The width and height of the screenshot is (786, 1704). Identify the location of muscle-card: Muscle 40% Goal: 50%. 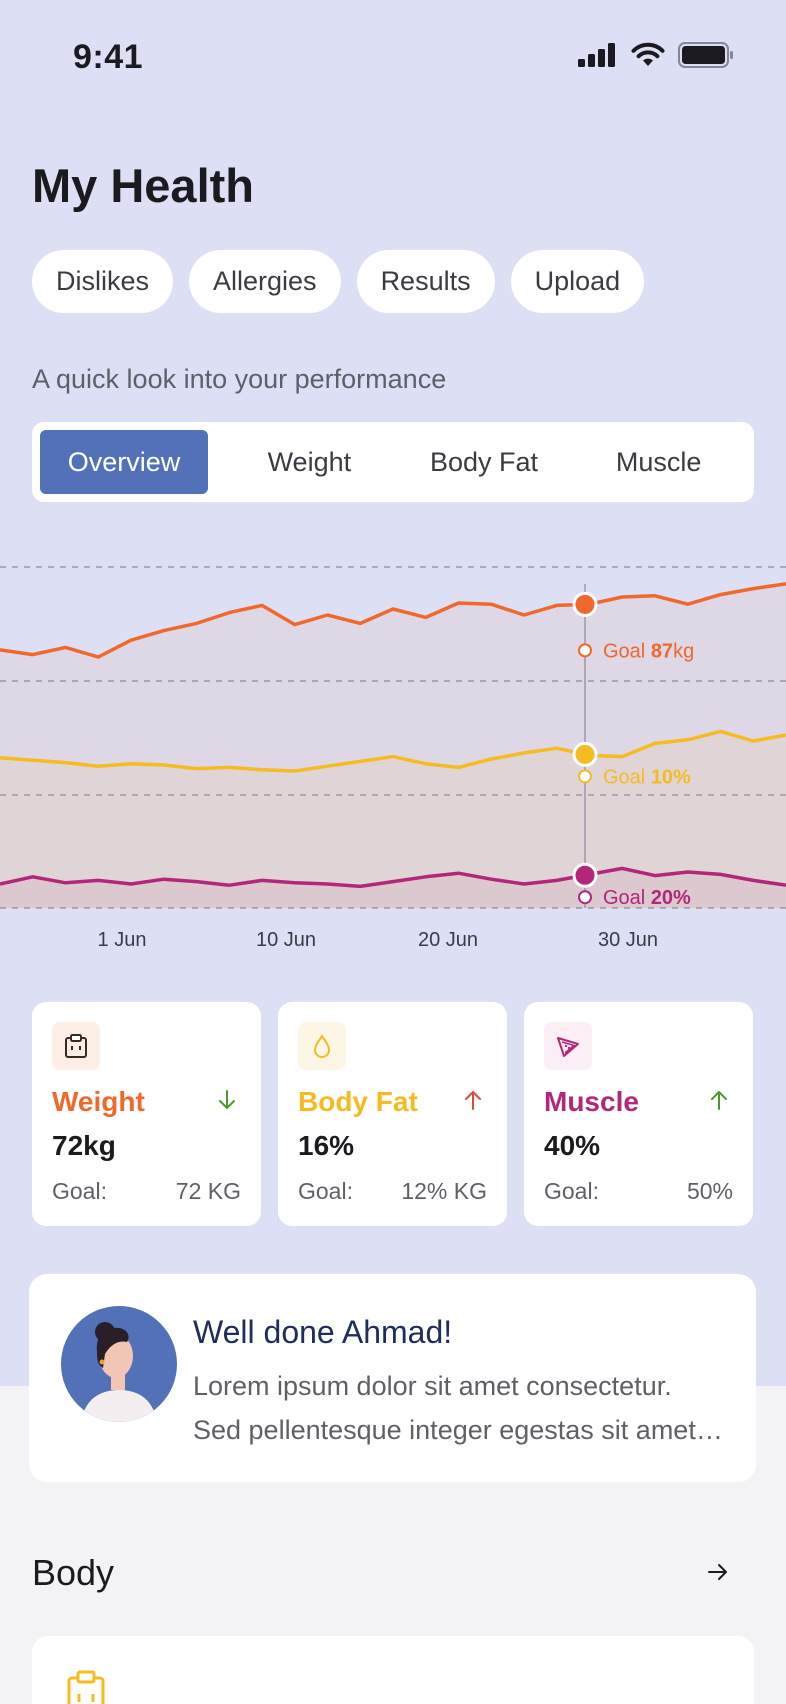
(638, 1114).